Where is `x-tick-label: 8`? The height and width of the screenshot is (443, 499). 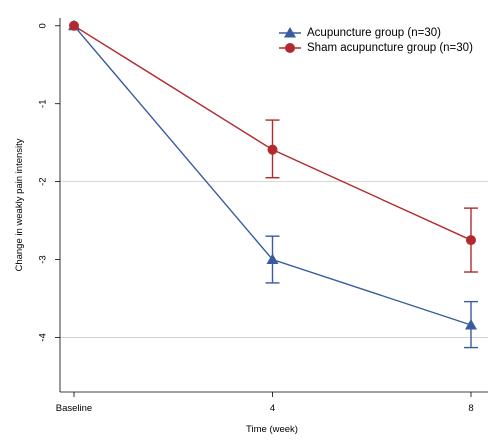
x-tick-label: 8 is located at coordinates (470, 408).